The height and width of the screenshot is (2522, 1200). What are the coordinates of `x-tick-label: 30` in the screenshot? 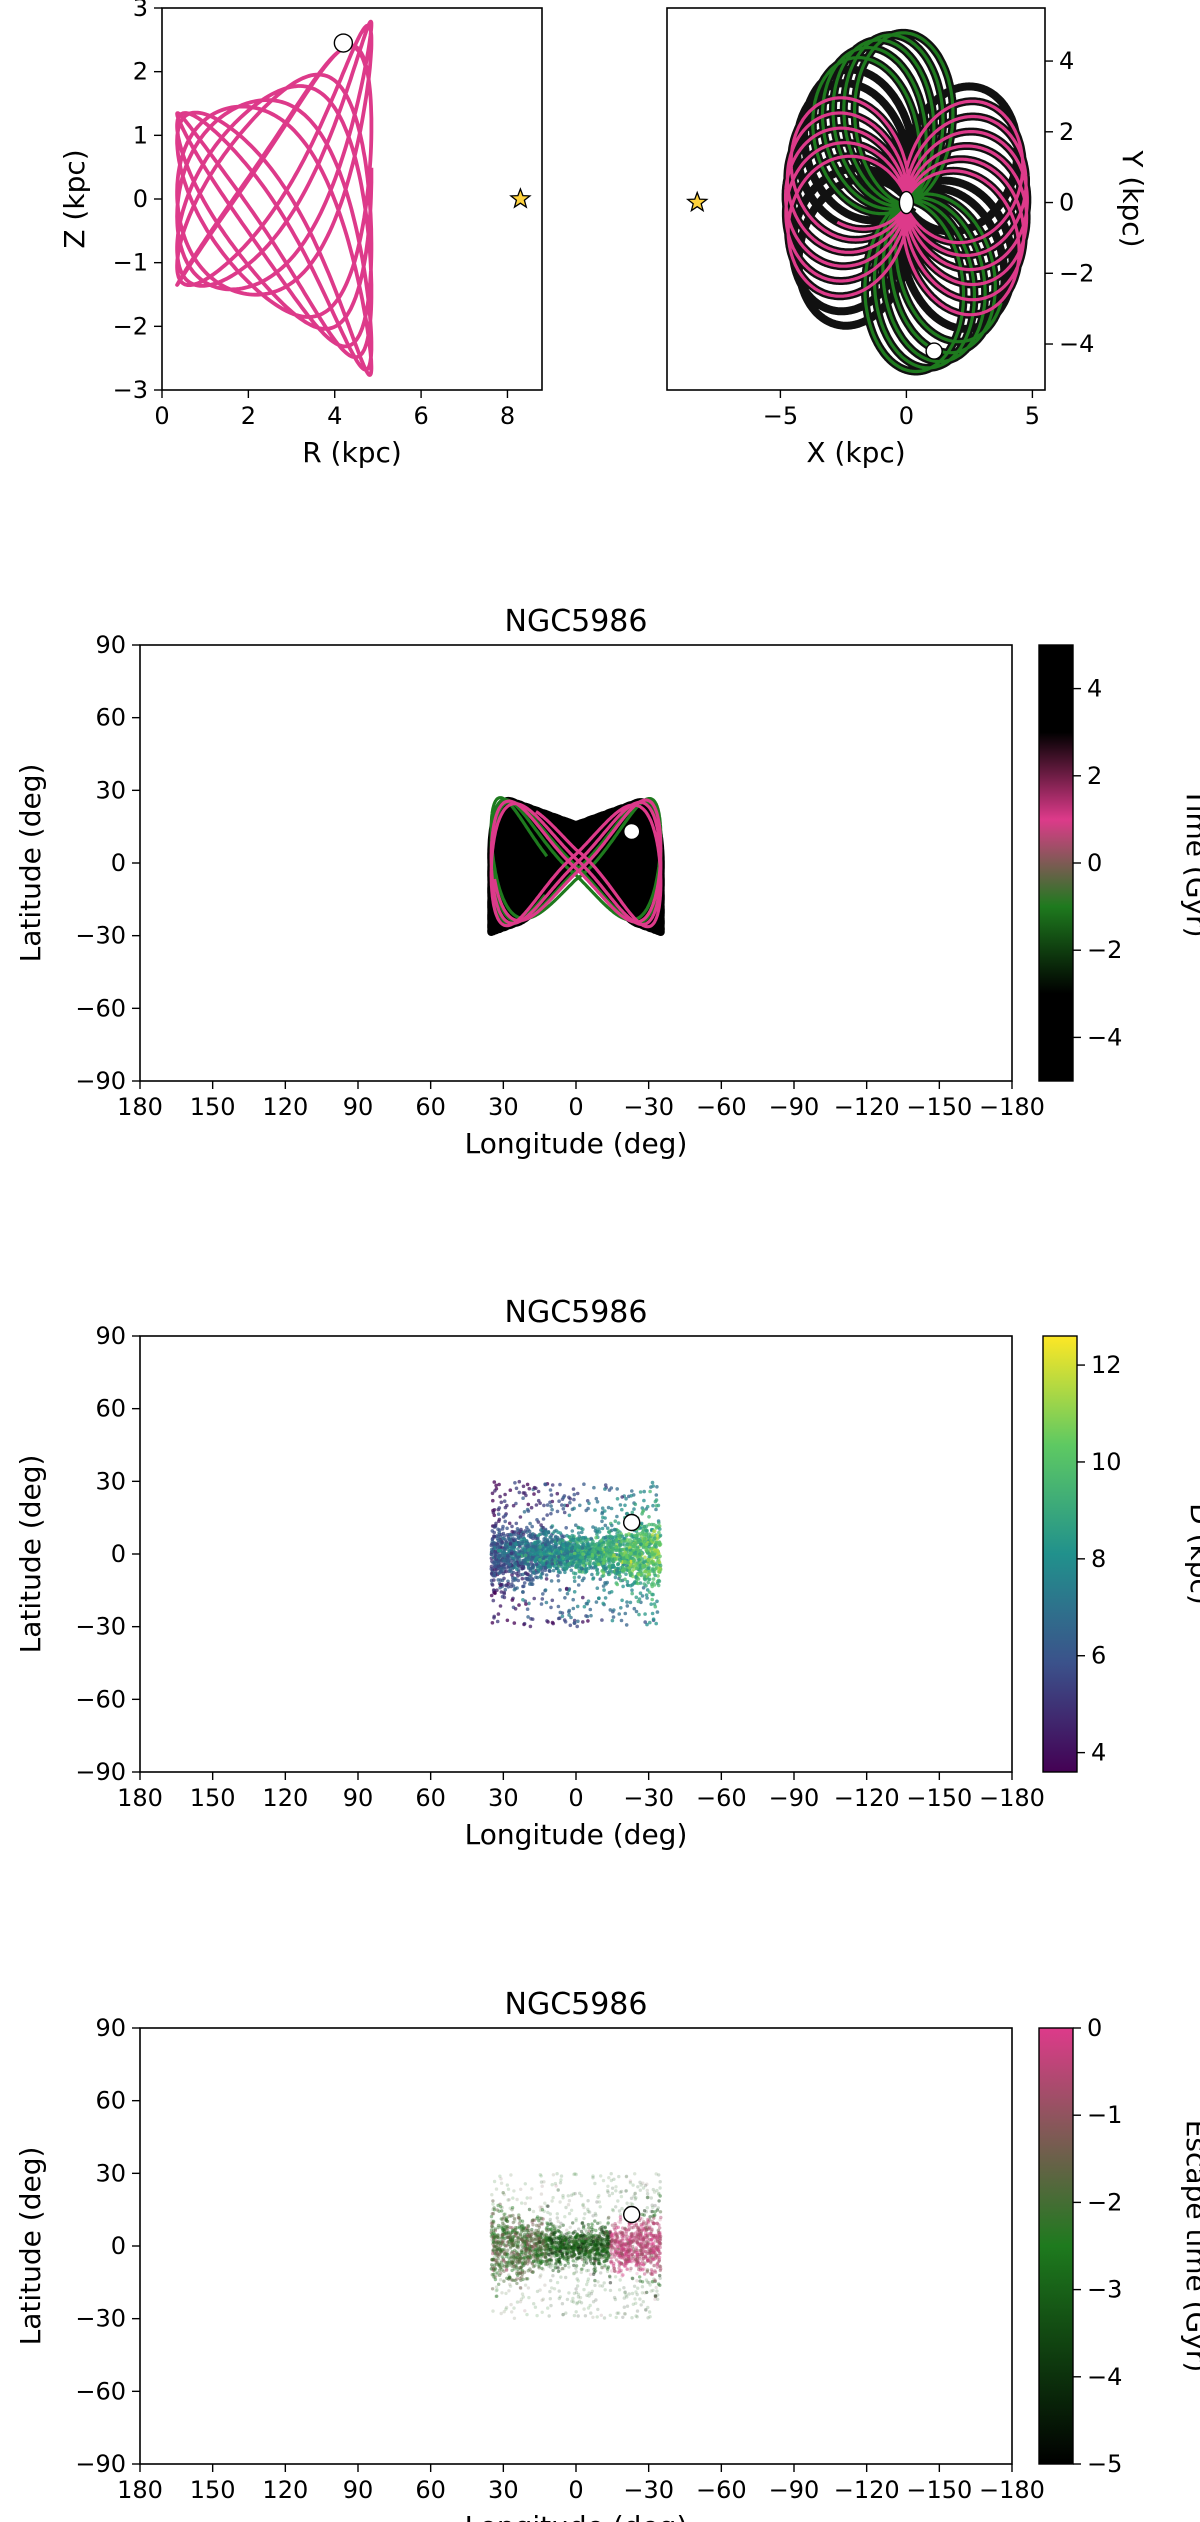 It's located at (503, 1107).